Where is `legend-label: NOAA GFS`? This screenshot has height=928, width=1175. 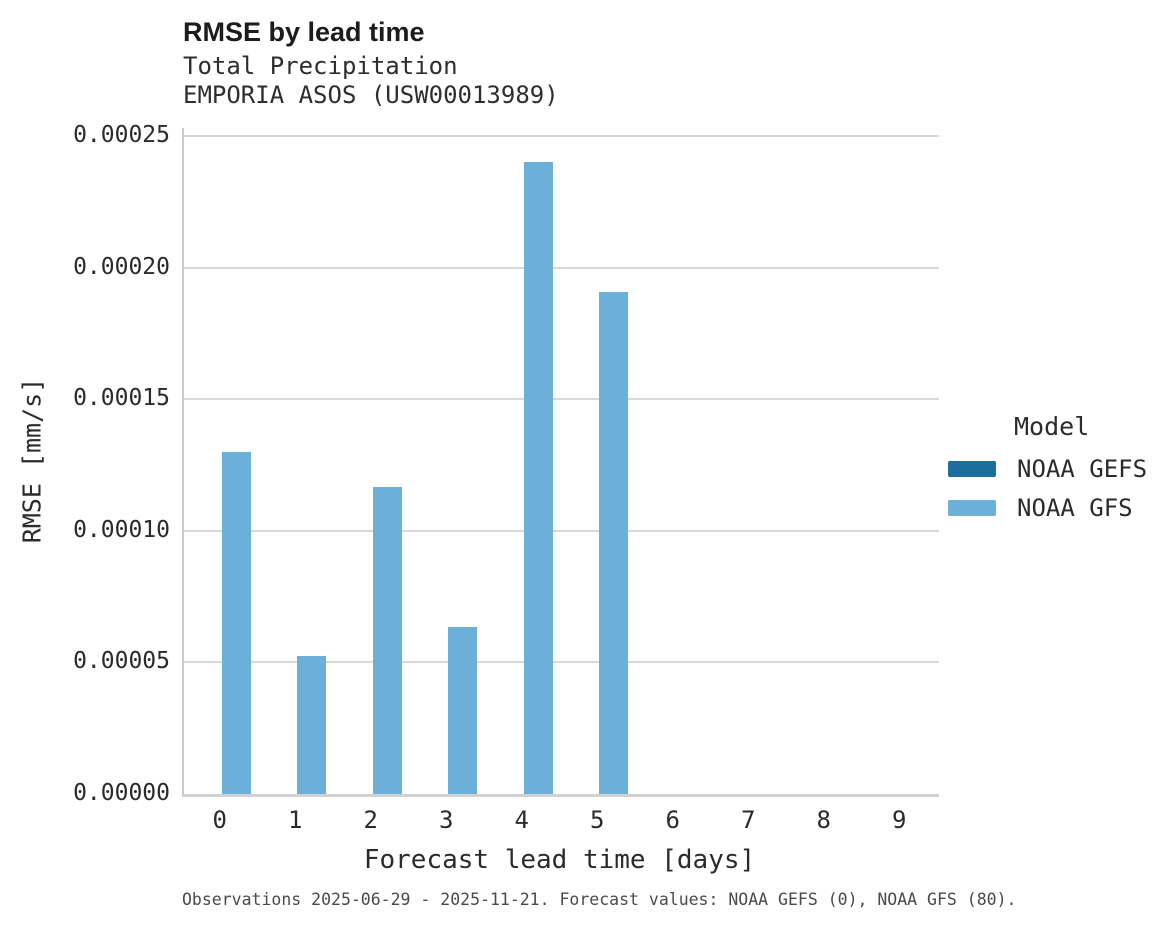 legend-label: NOAA GFS is located at coordinates (1075, 508).